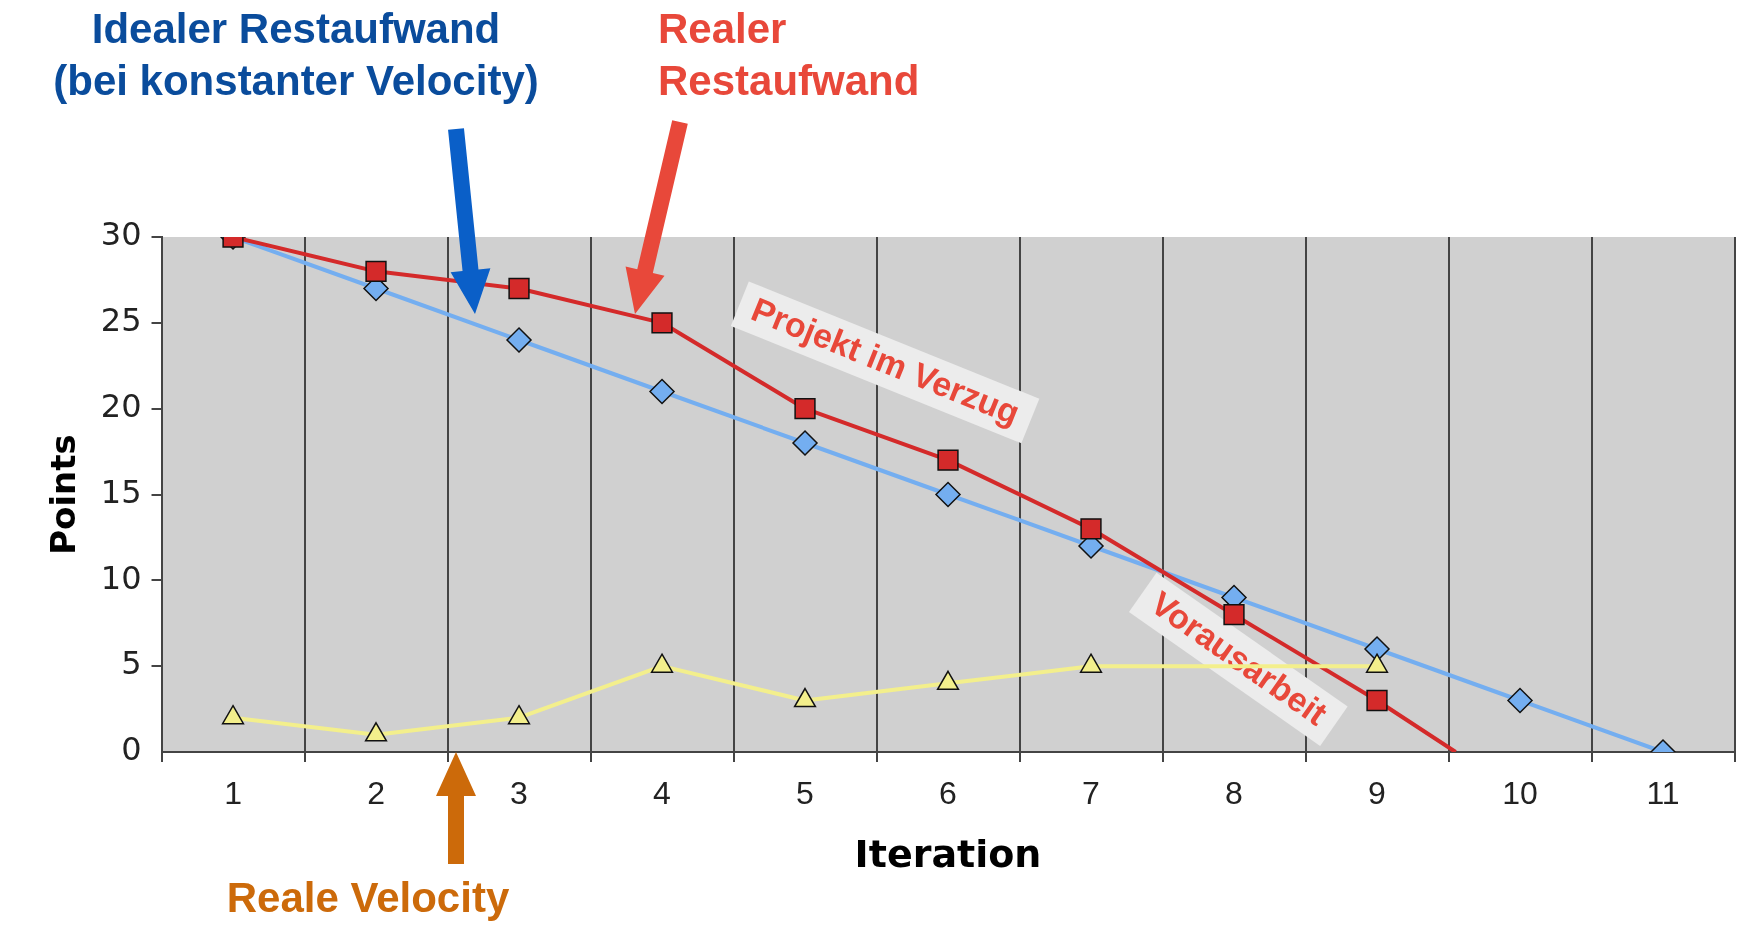 Image resolution: width=1750 pixels, height=925 pixels. I want to click on y-tick-label: 30, so click(121, 234).